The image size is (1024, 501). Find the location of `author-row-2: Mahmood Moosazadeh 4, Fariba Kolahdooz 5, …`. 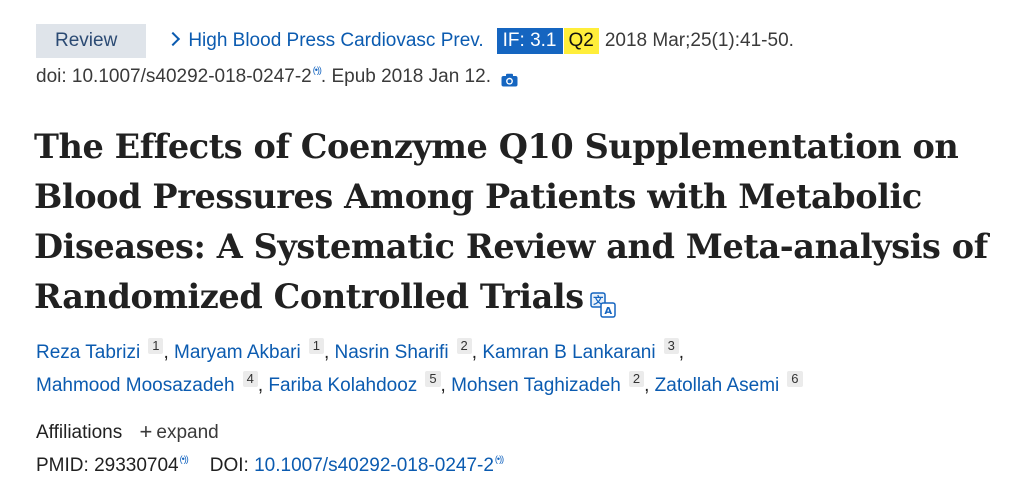

author-row-2: Mahmood Moosazadeh 4, Fariba Kolahdooz 5, … is located at coordinates (419, 385).